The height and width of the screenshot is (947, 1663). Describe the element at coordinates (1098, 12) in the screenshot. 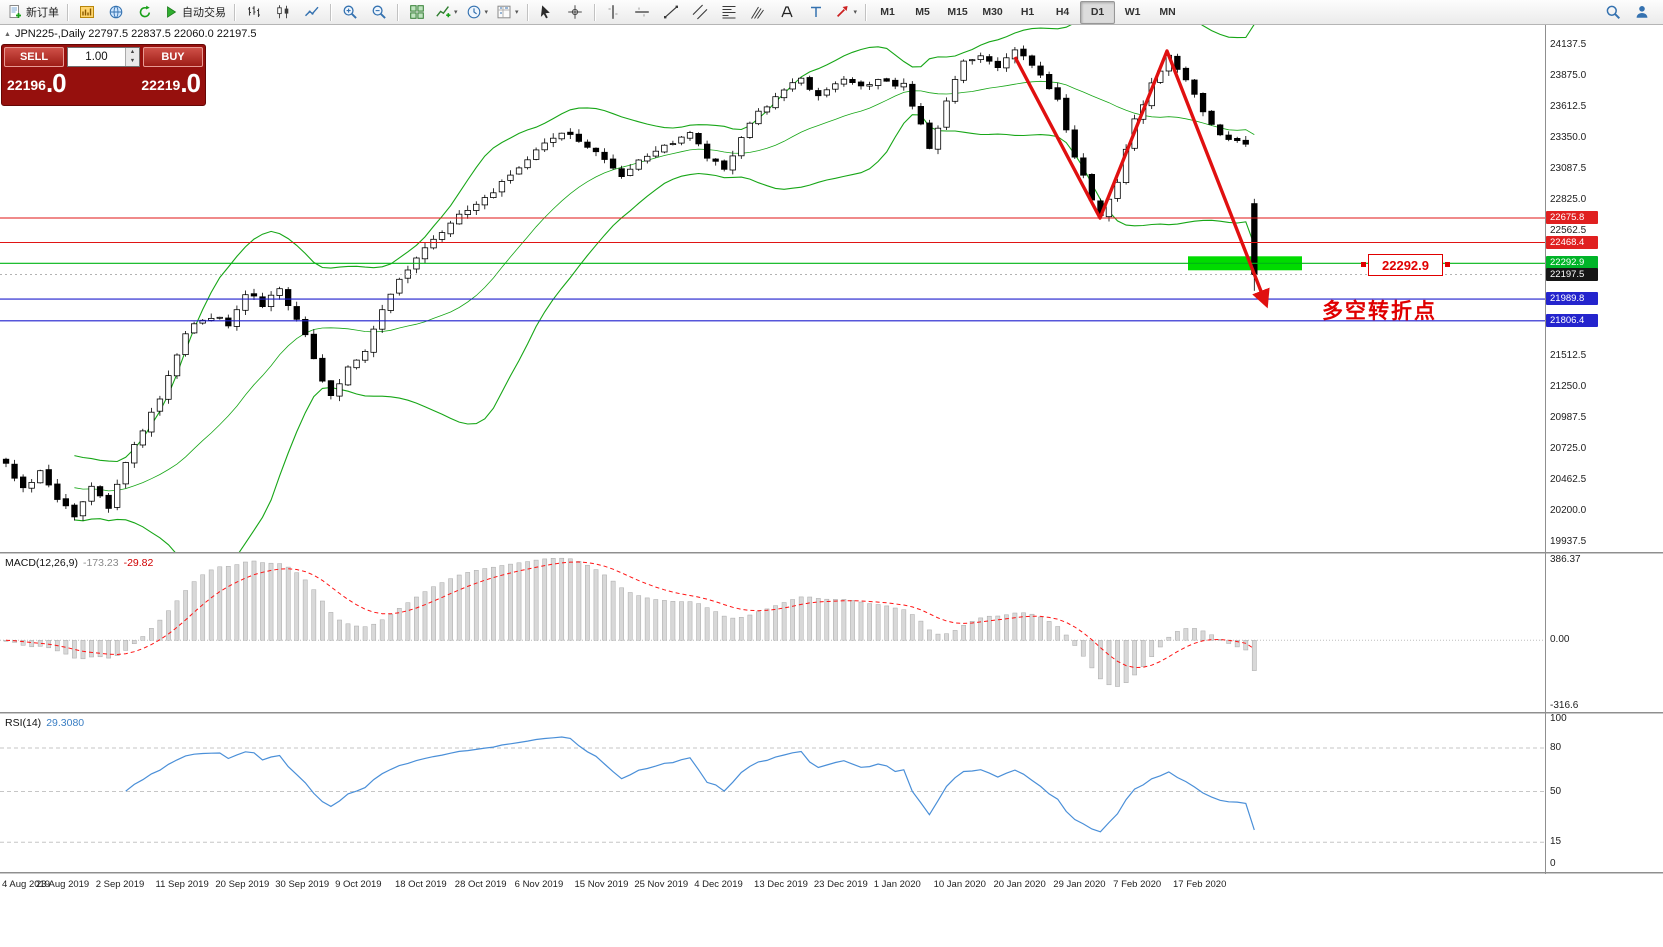

I see `timeframe-d1-button: D1` at that location.